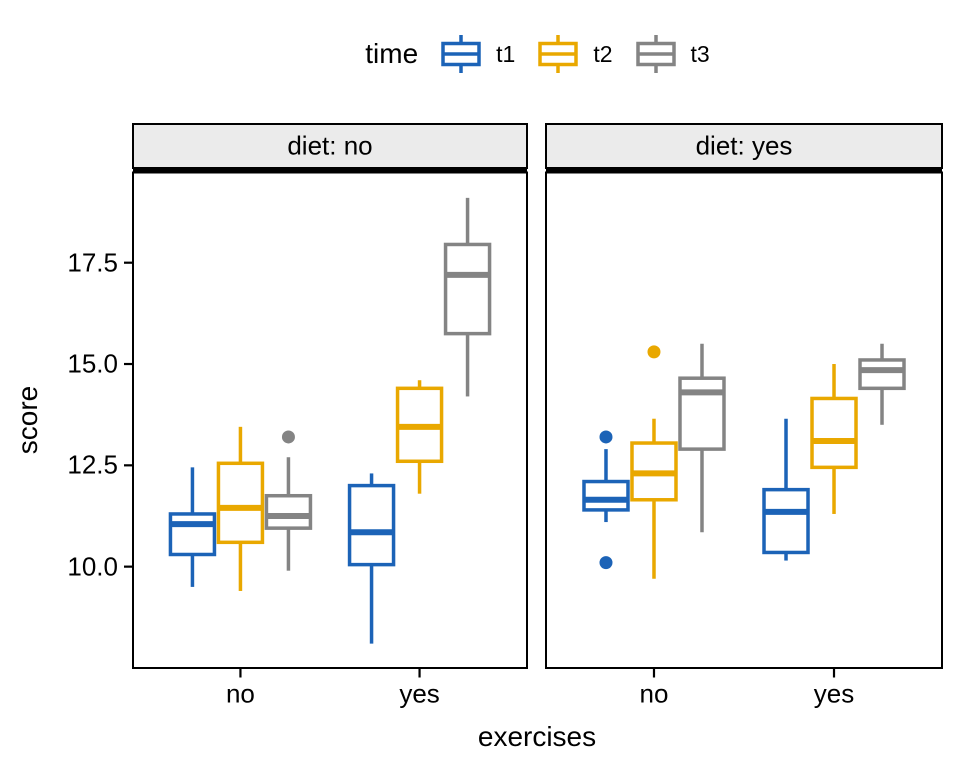  I want to click on y-tick-label: 17.5, so click(92, 262).